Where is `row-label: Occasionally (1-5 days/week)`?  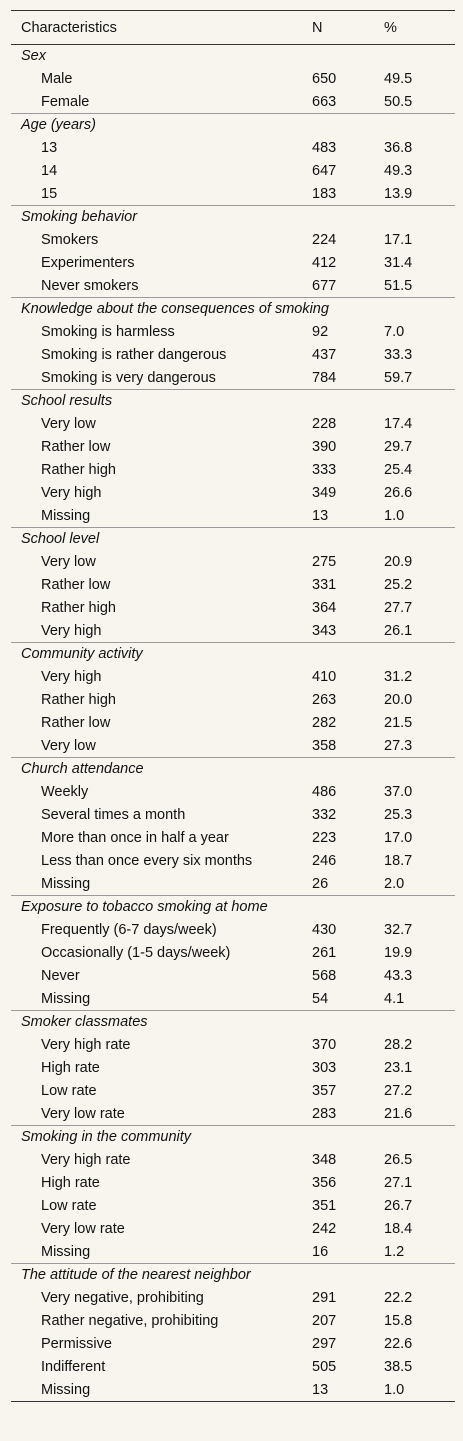 row-label: Occasionally (1-5 days/week) is located at coordinates (136, 953).